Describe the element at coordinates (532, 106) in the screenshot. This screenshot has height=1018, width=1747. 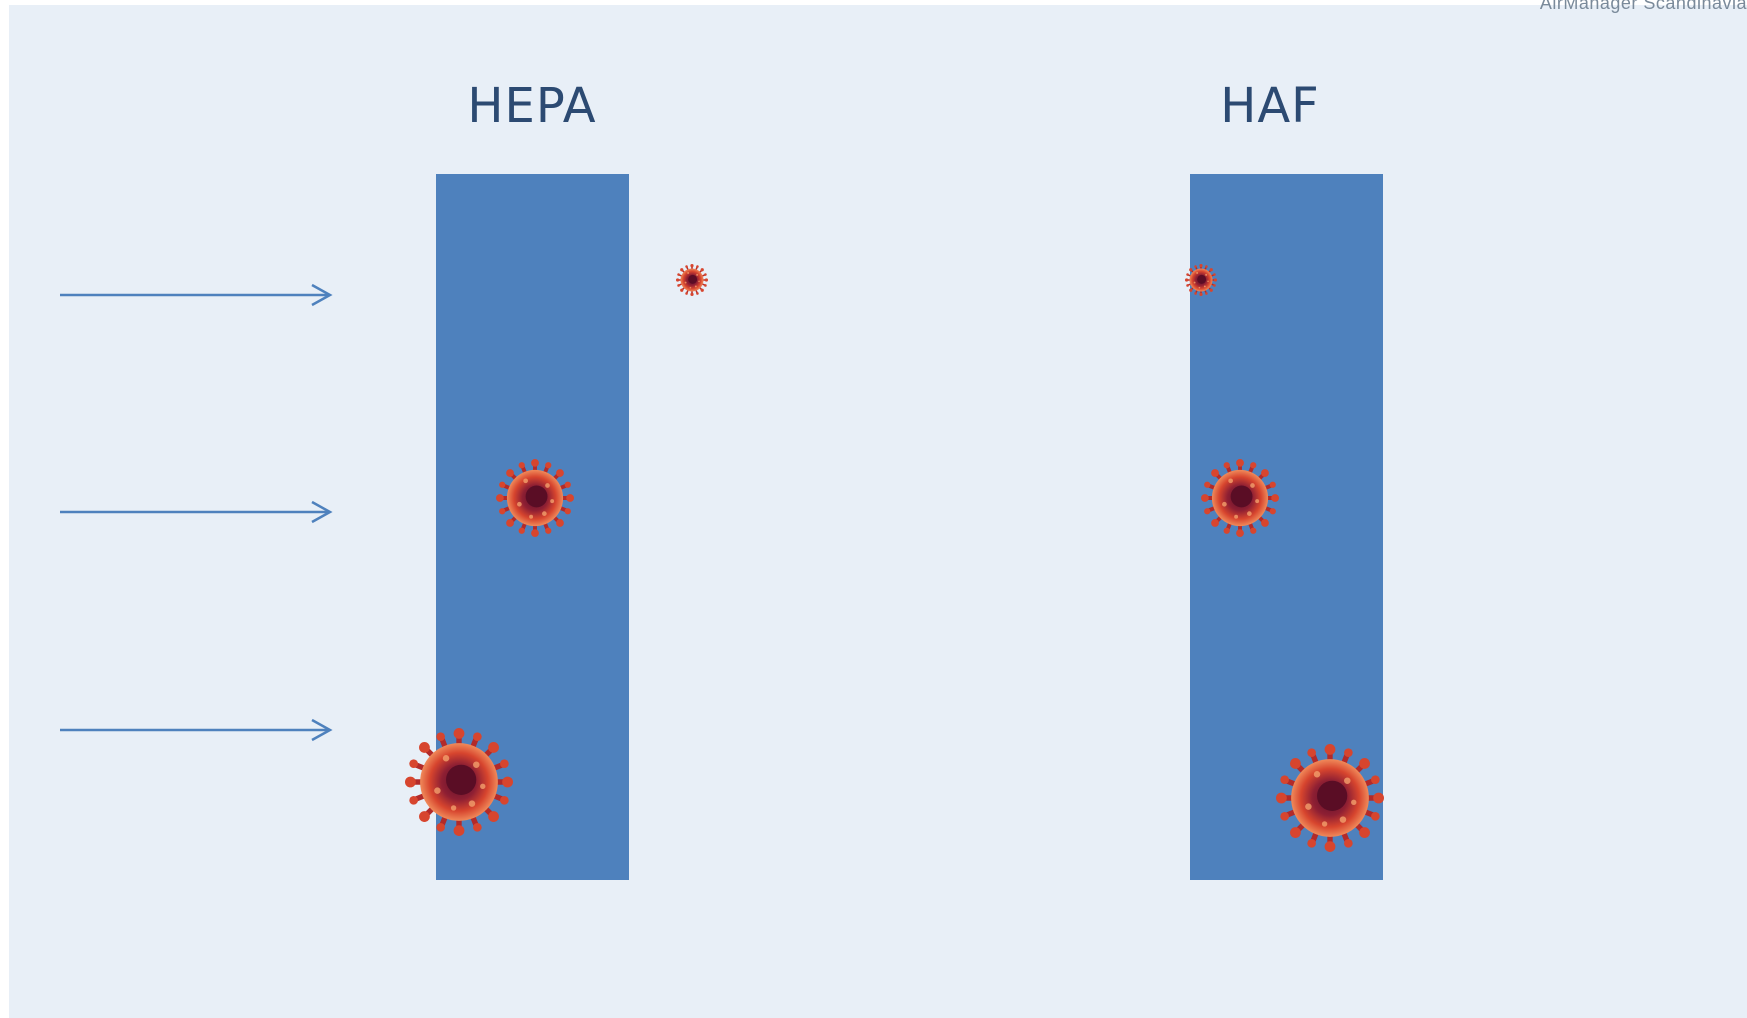
I see `hepa-filter-title: HEPA` at that location.